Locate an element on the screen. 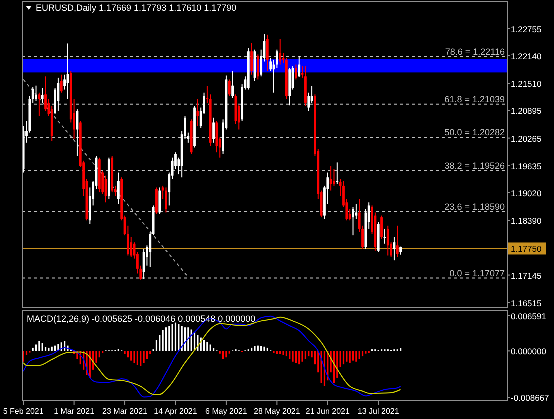 The height and width of the screenshot is (419, 554). ref-line-label: 61.8 = 1.21039 is located at coordinates (474, 99).